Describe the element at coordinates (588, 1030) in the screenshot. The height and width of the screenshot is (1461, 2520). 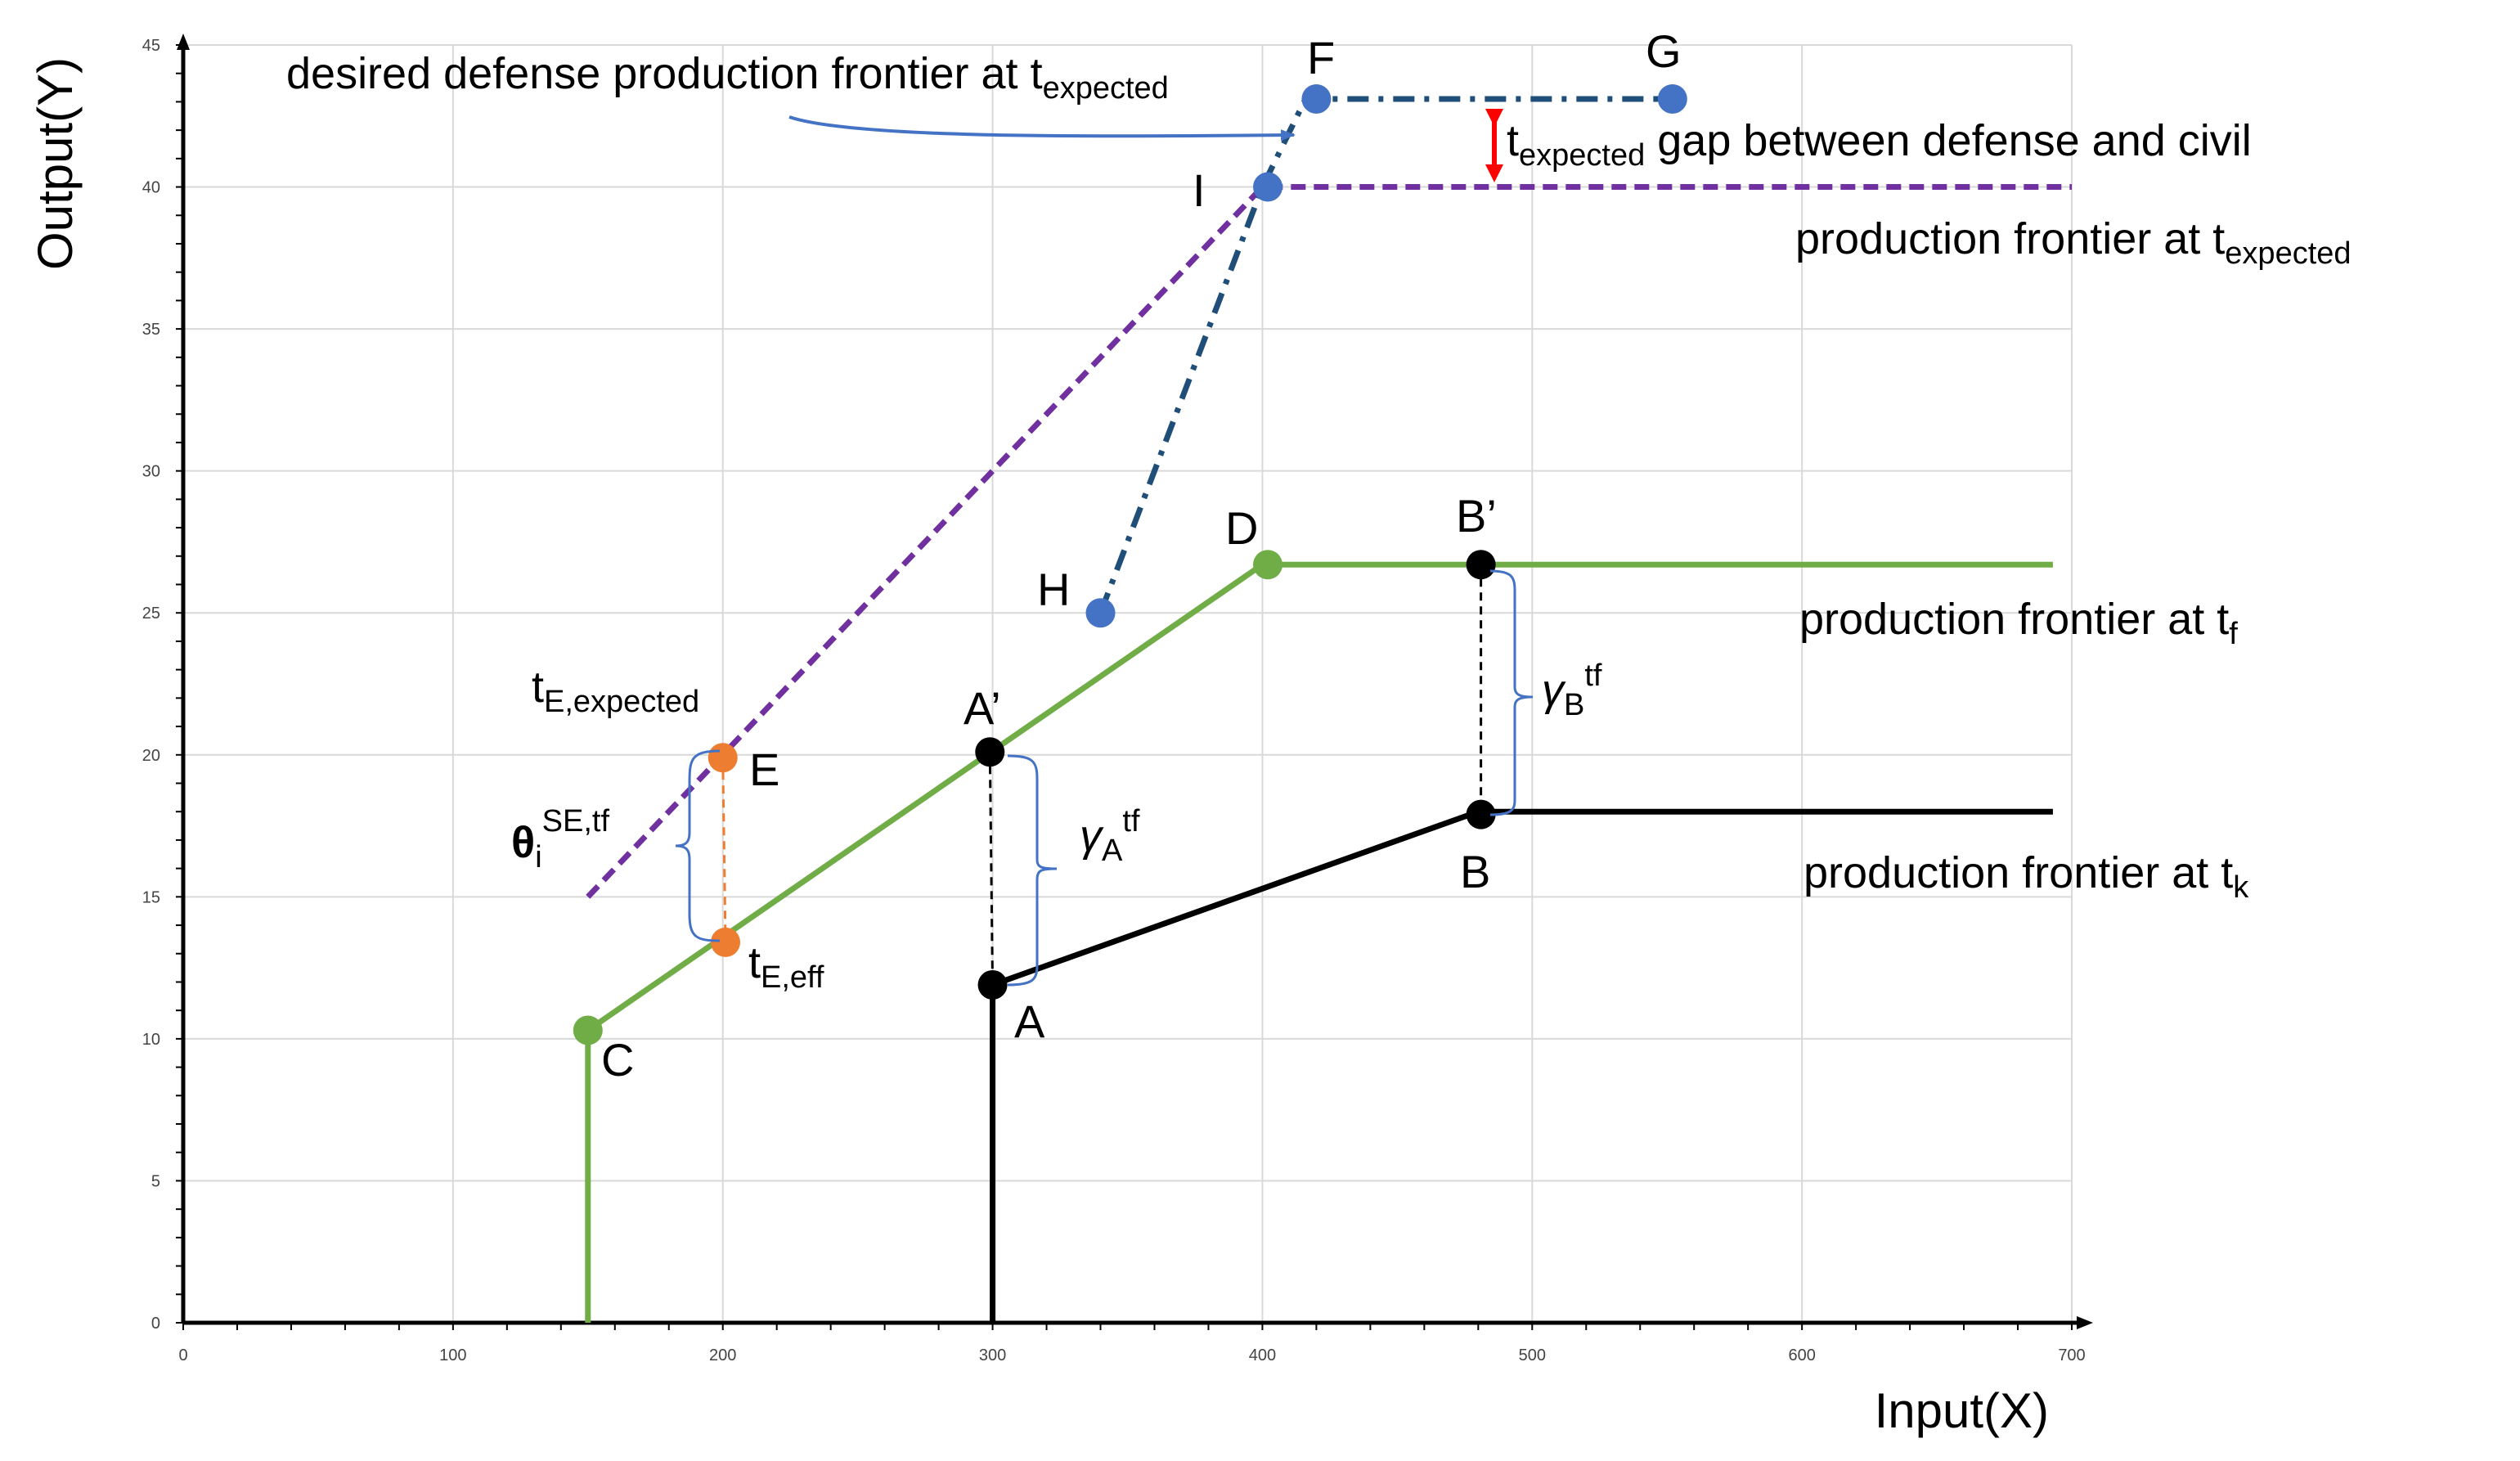
I see `point-c` at that location.